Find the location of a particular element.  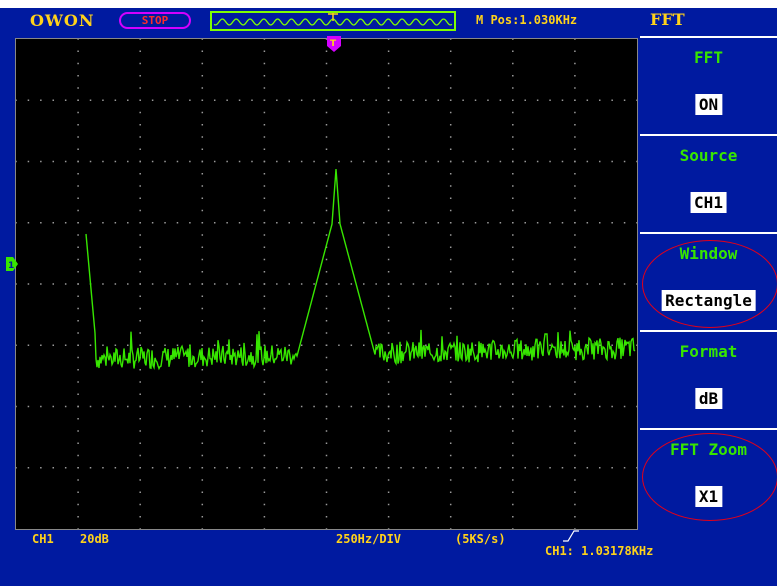

channel-ground-marker-icon: 1 is located at coordinates (12, 264).